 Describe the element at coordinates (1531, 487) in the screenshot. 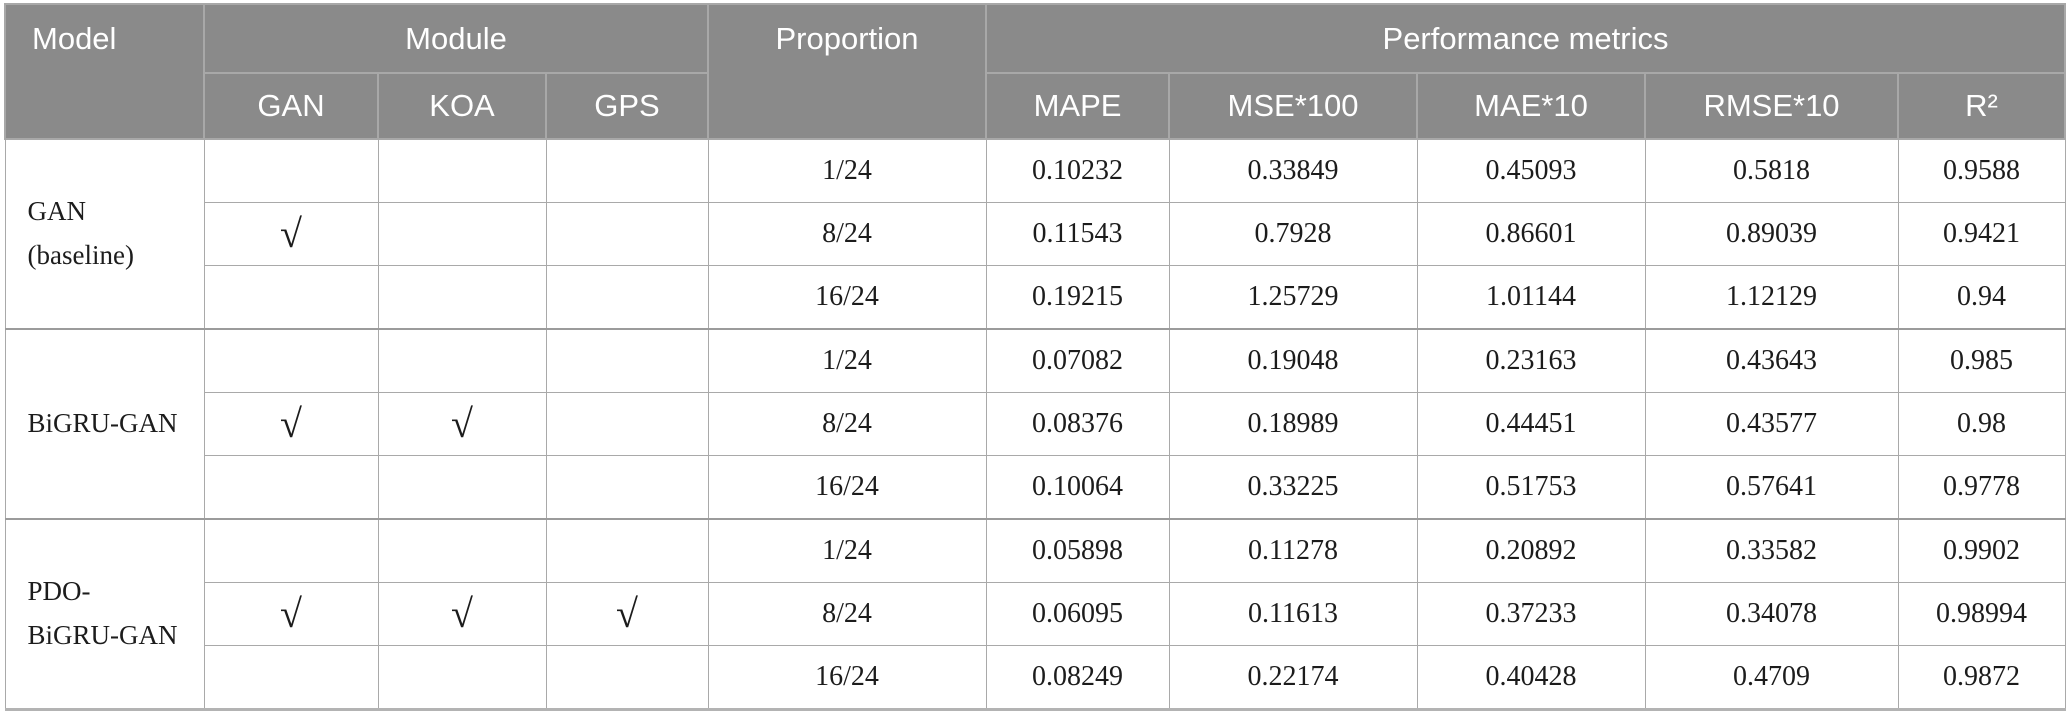

I see `metric-cell-mae10: 0.51753` at that location.